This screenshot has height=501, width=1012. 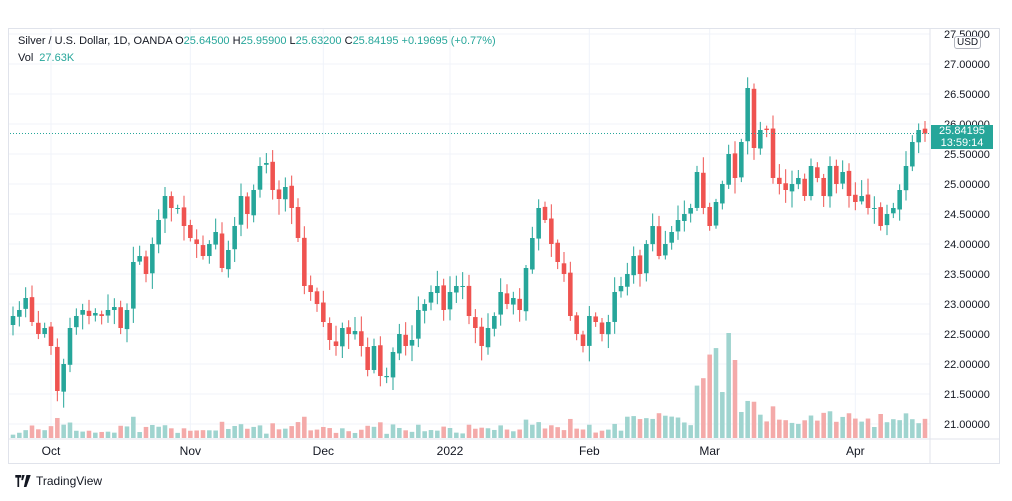 I want to click on symbol-label: Silver / U.S. Dollar, 1D, OANDA, so click(x=95, y=41).